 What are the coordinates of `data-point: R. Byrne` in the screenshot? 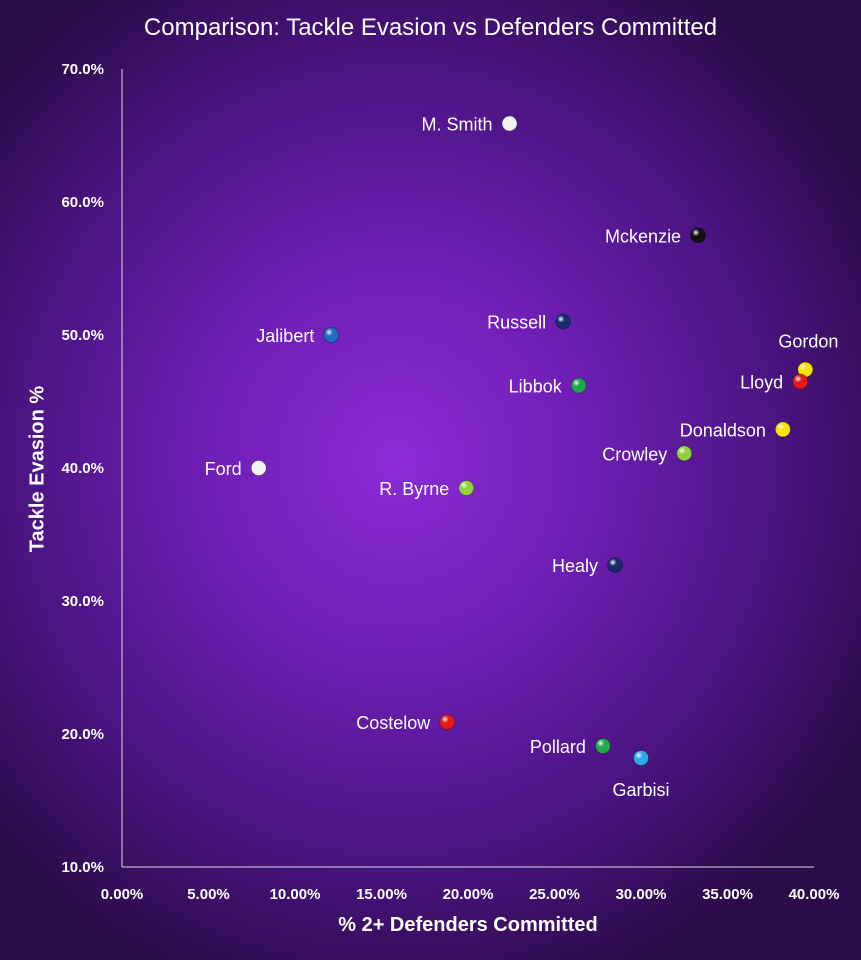 It's located at (427, 489).